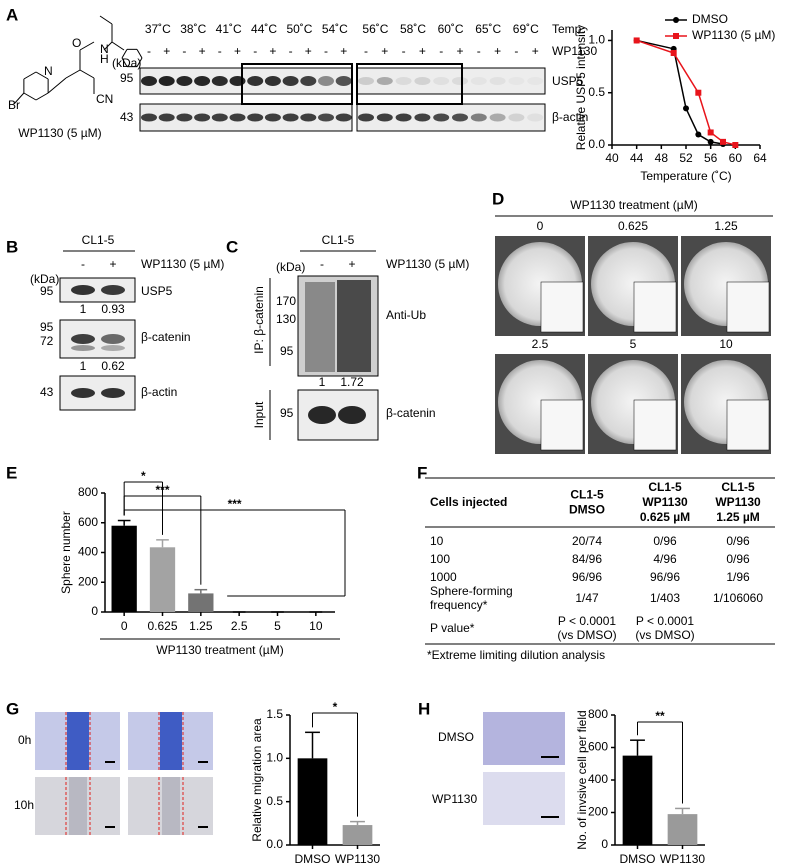 This screenshot has width=797, height=866. I want to click on legend-marker, so click(676, 20).